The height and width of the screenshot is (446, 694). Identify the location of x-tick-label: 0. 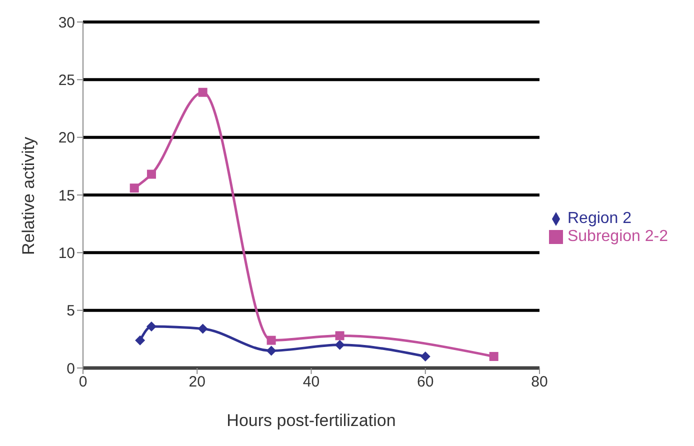
(83, 382).